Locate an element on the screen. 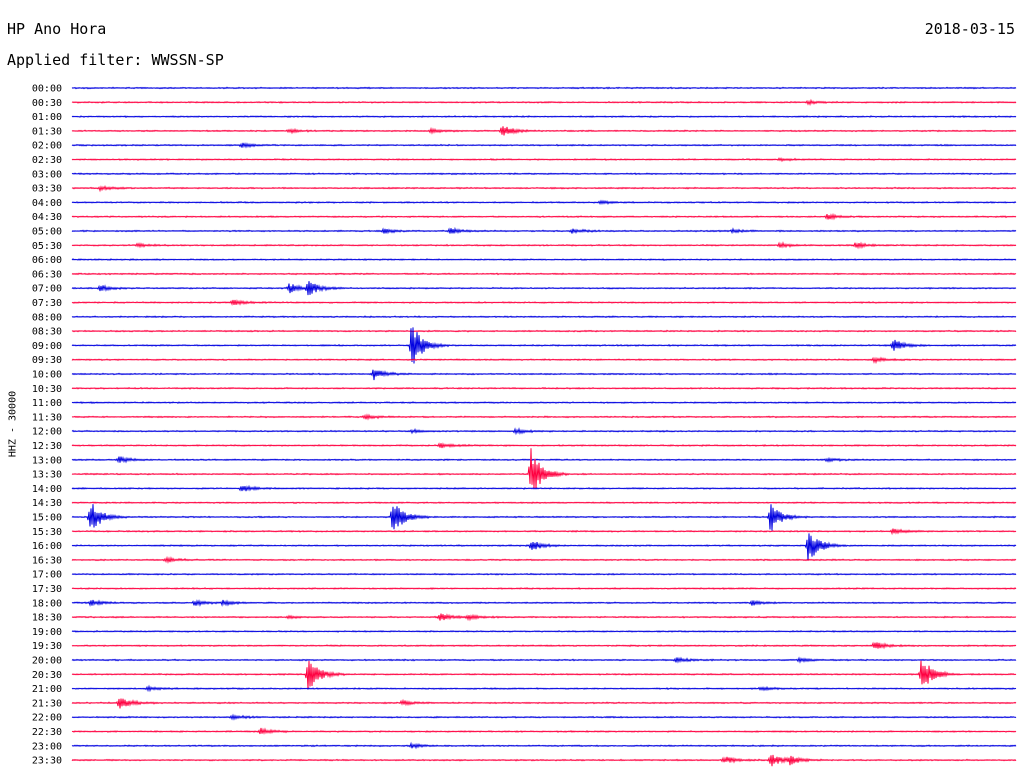 This screenshot has height=780, width=1024. time-tick-label: 16:30 is located at coordinates (47, 560).